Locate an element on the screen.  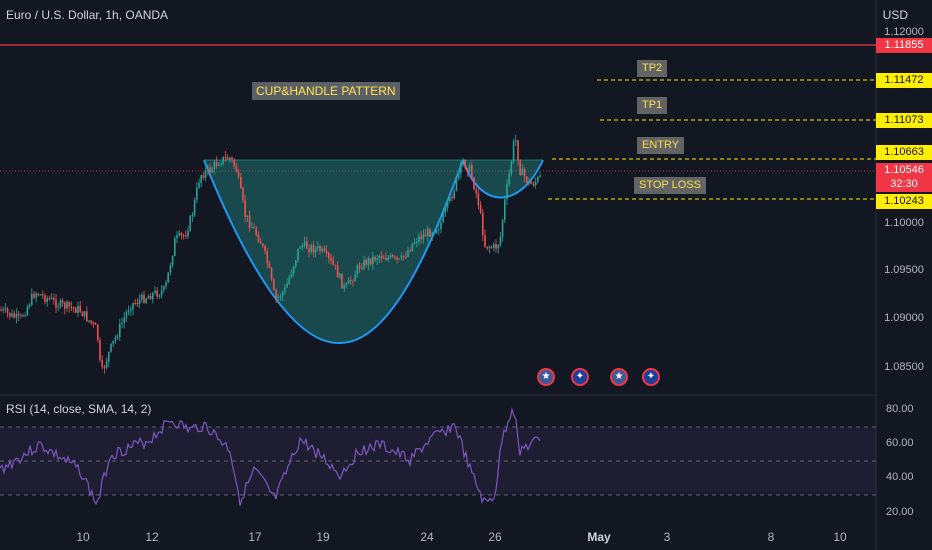
price-tick: 1.09000 is located at coordinates (904, 318).